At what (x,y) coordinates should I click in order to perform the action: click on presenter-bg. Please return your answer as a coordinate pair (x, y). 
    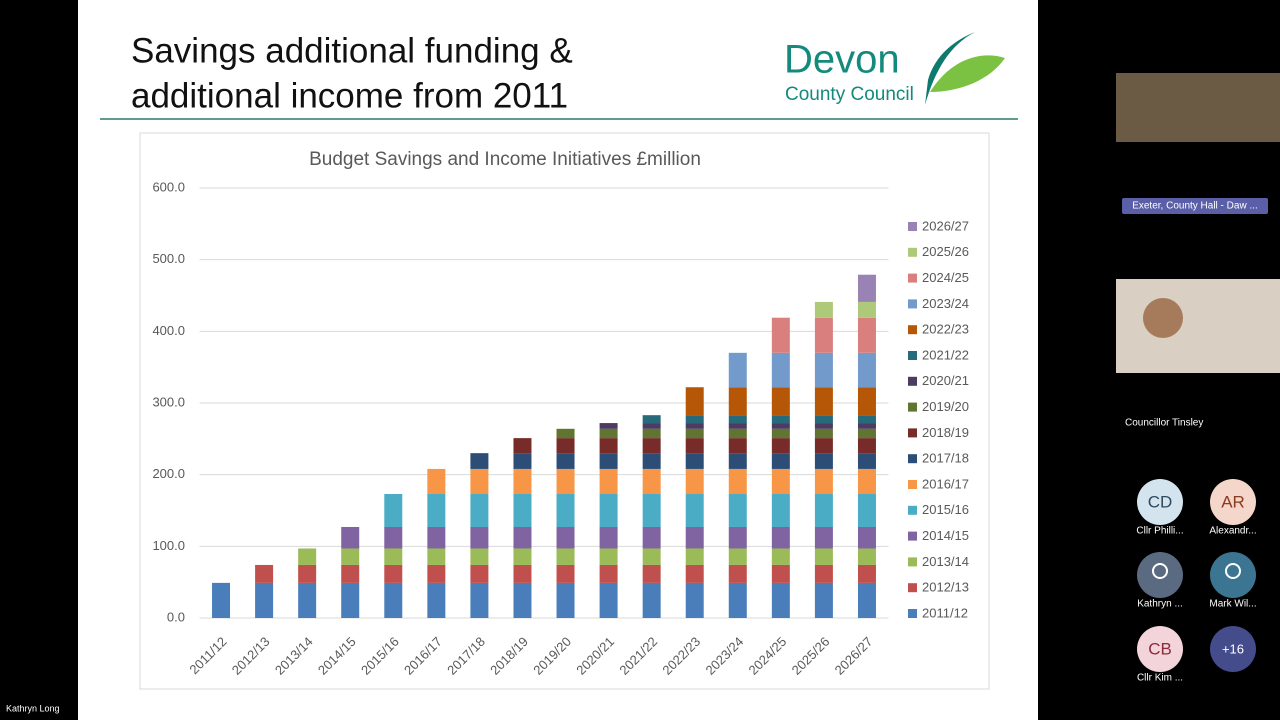
    Looking at the image, I should click on (39, 709).